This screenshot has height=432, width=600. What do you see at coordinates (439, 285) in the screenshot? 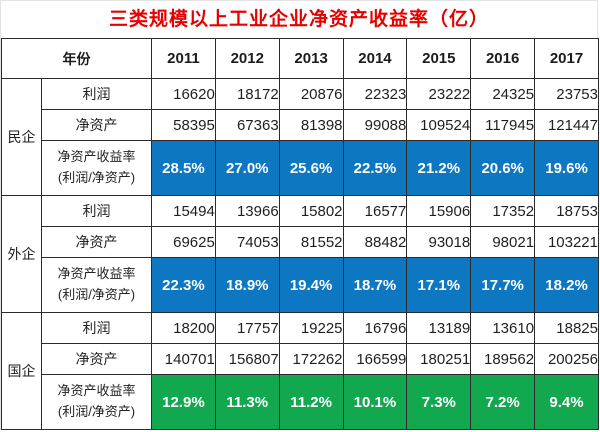
I see `roe-value: 17.1%` at bounding box center [439, 285].